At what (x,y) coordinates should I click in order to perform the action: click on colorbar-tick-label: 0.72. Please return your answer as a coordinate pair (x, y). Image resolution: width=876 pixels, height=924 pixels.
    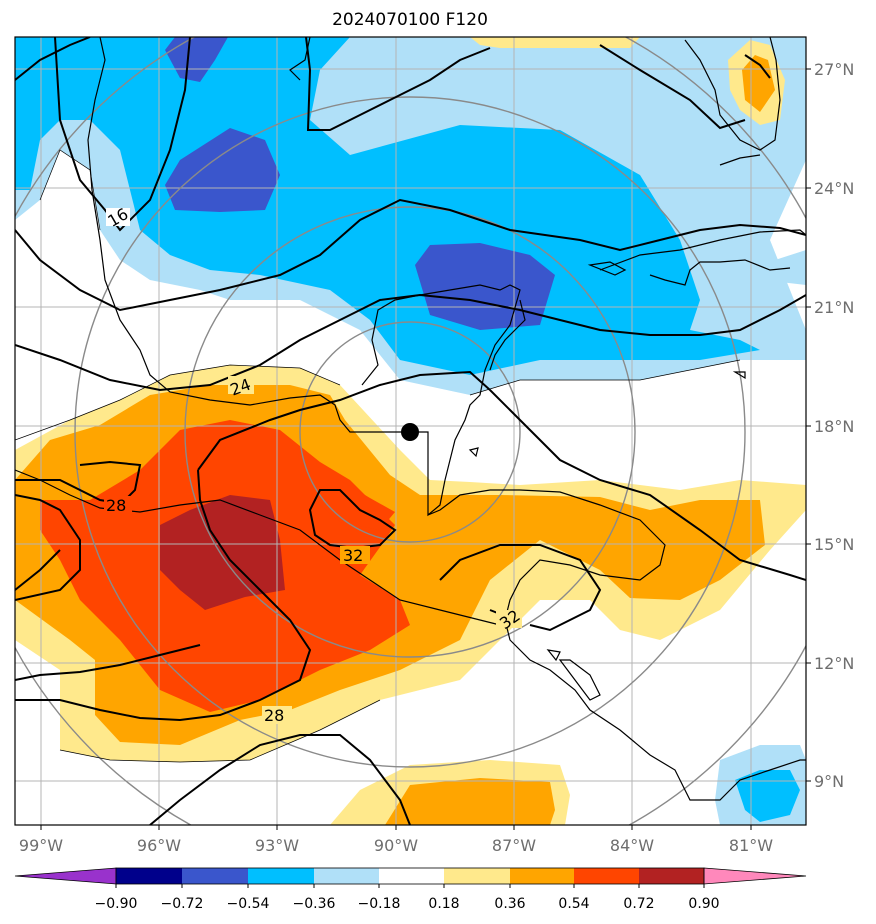
    Looking at the image, I should click on (638, 904).